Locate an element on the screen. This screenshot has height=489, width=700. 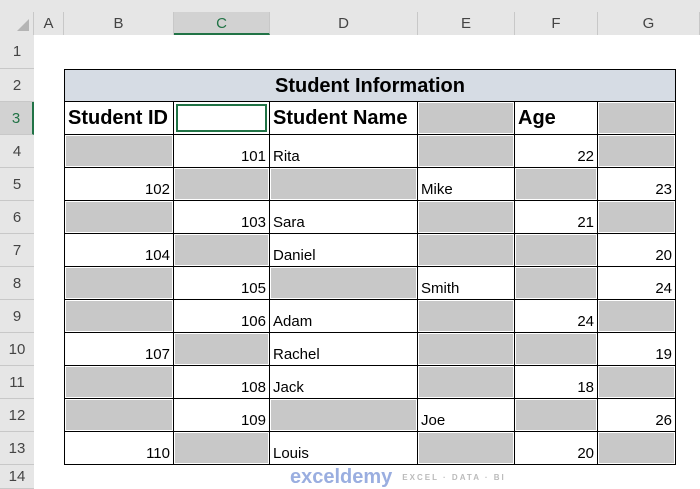
table-cell: 108 is located at coordinates (222, 382).